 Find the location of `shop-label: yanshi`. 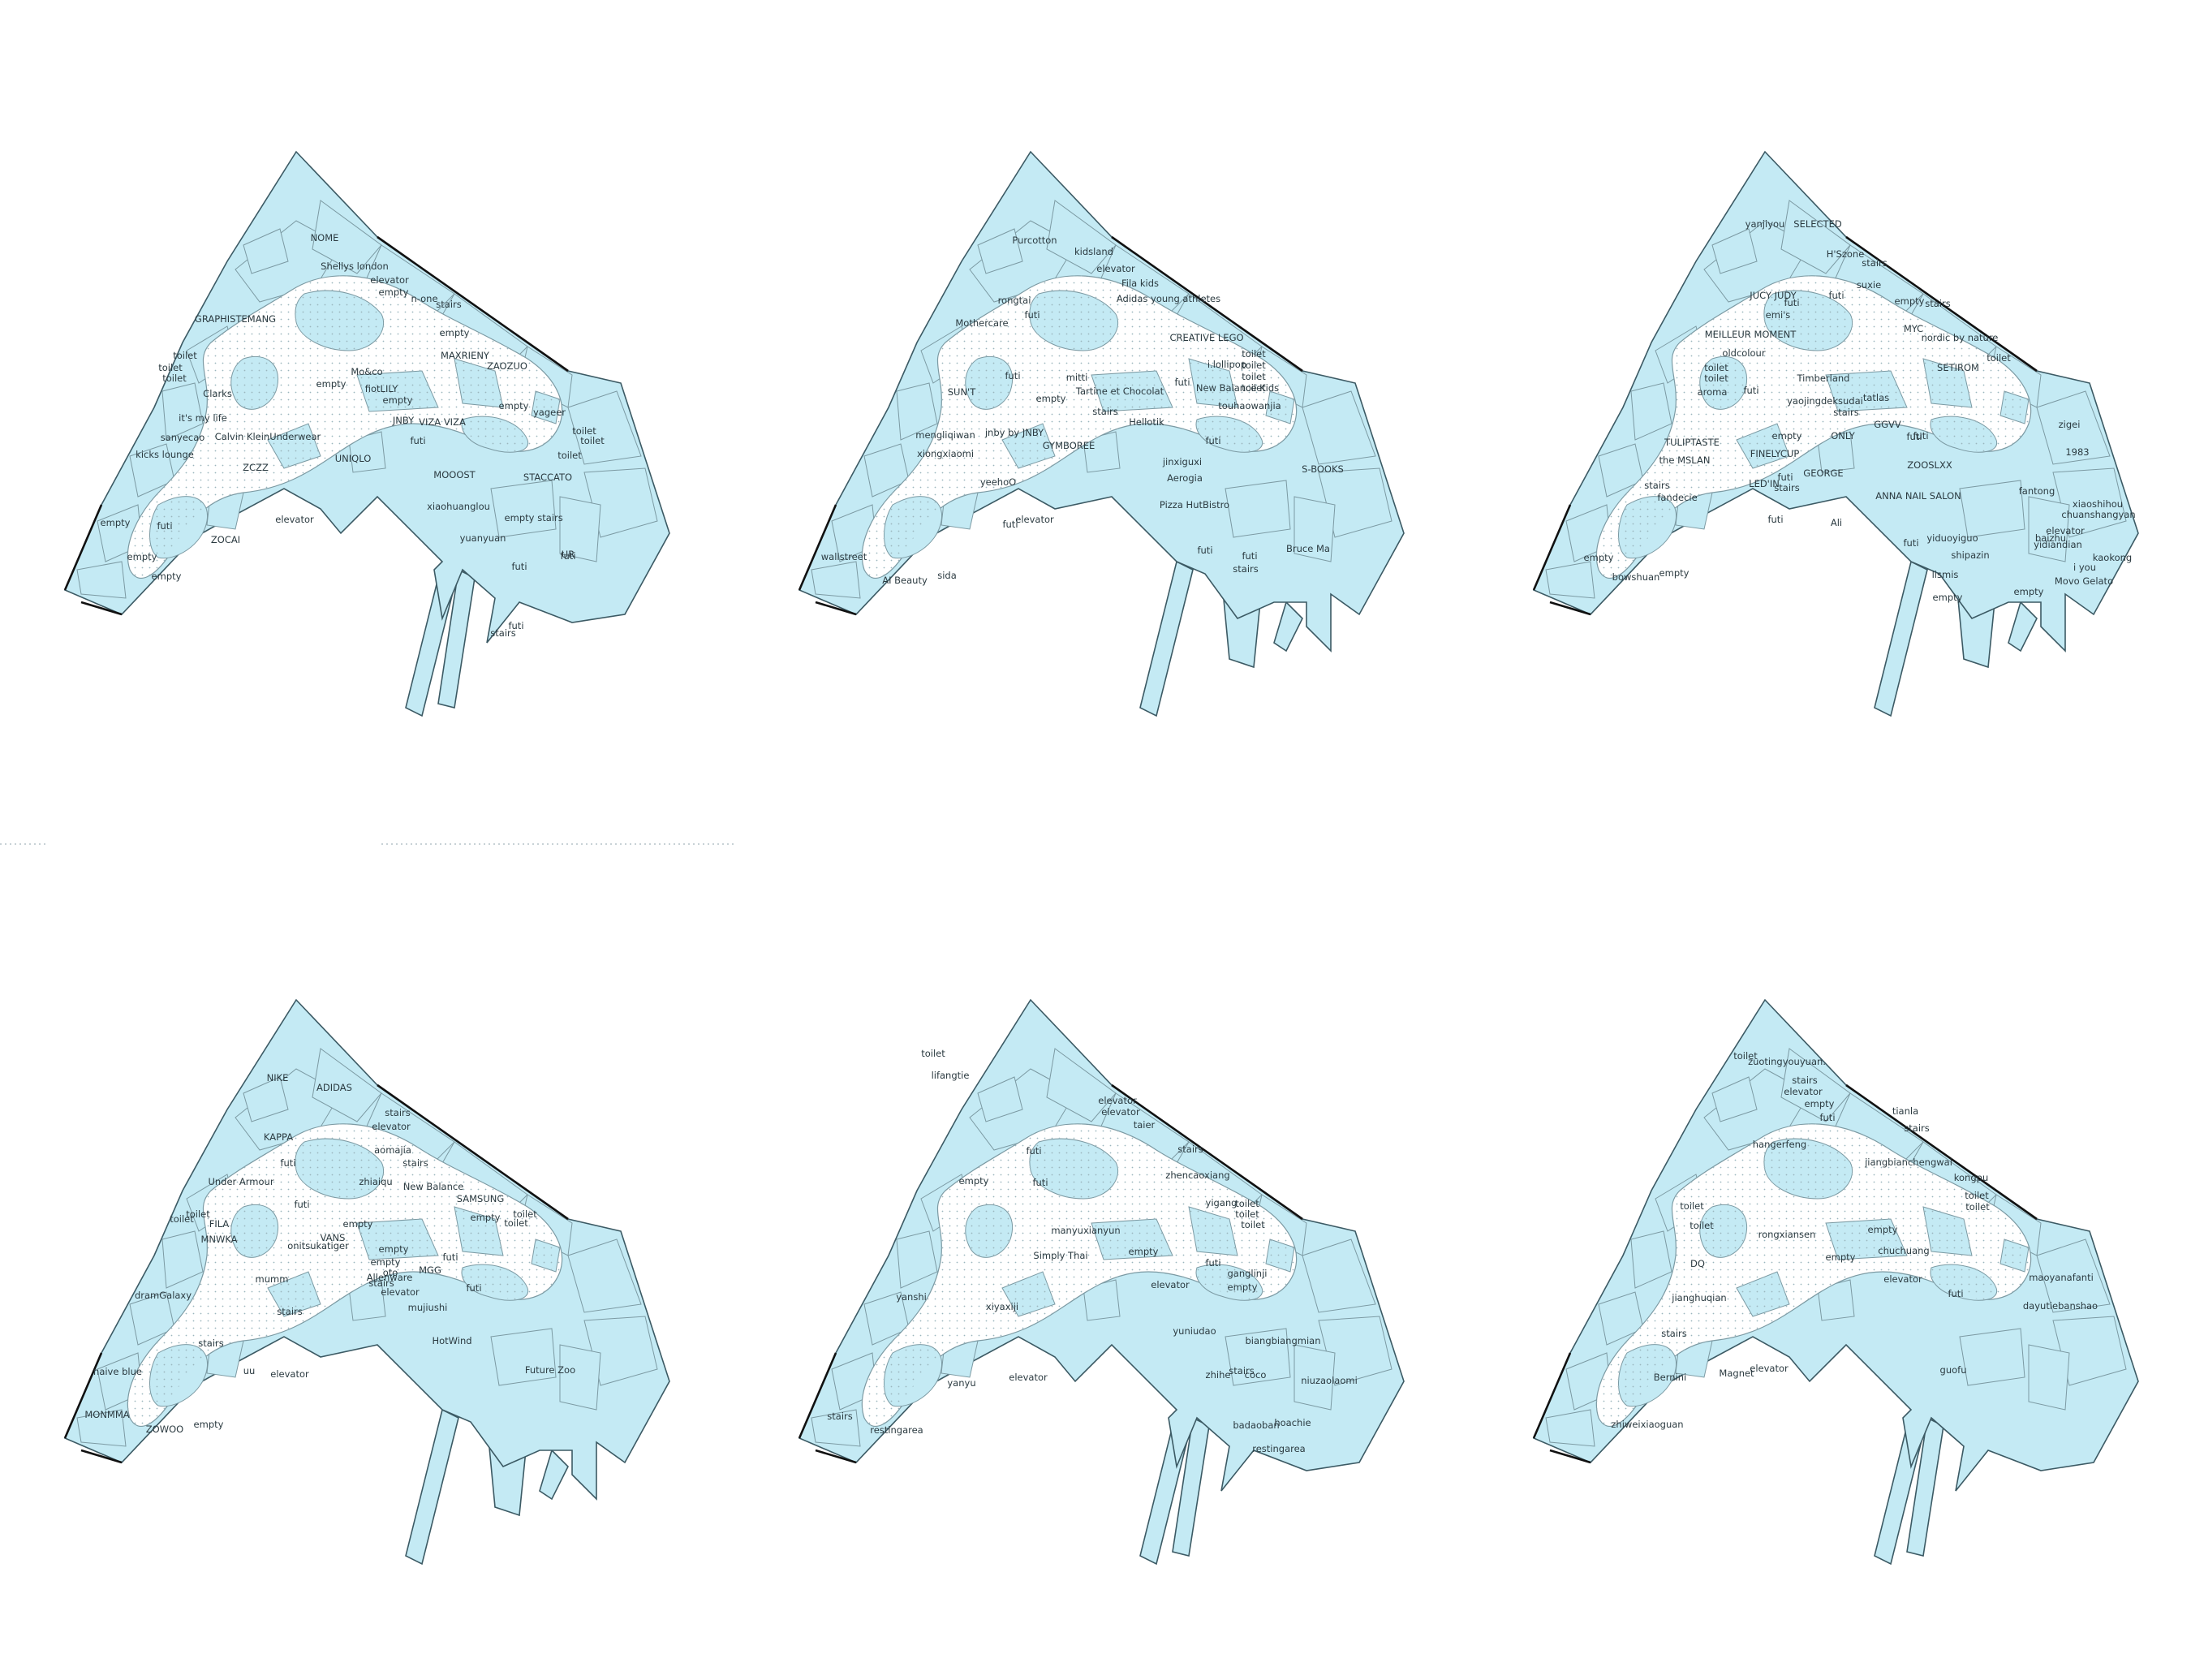

shop-label: yanshi is located at coordinates (911, 1297).